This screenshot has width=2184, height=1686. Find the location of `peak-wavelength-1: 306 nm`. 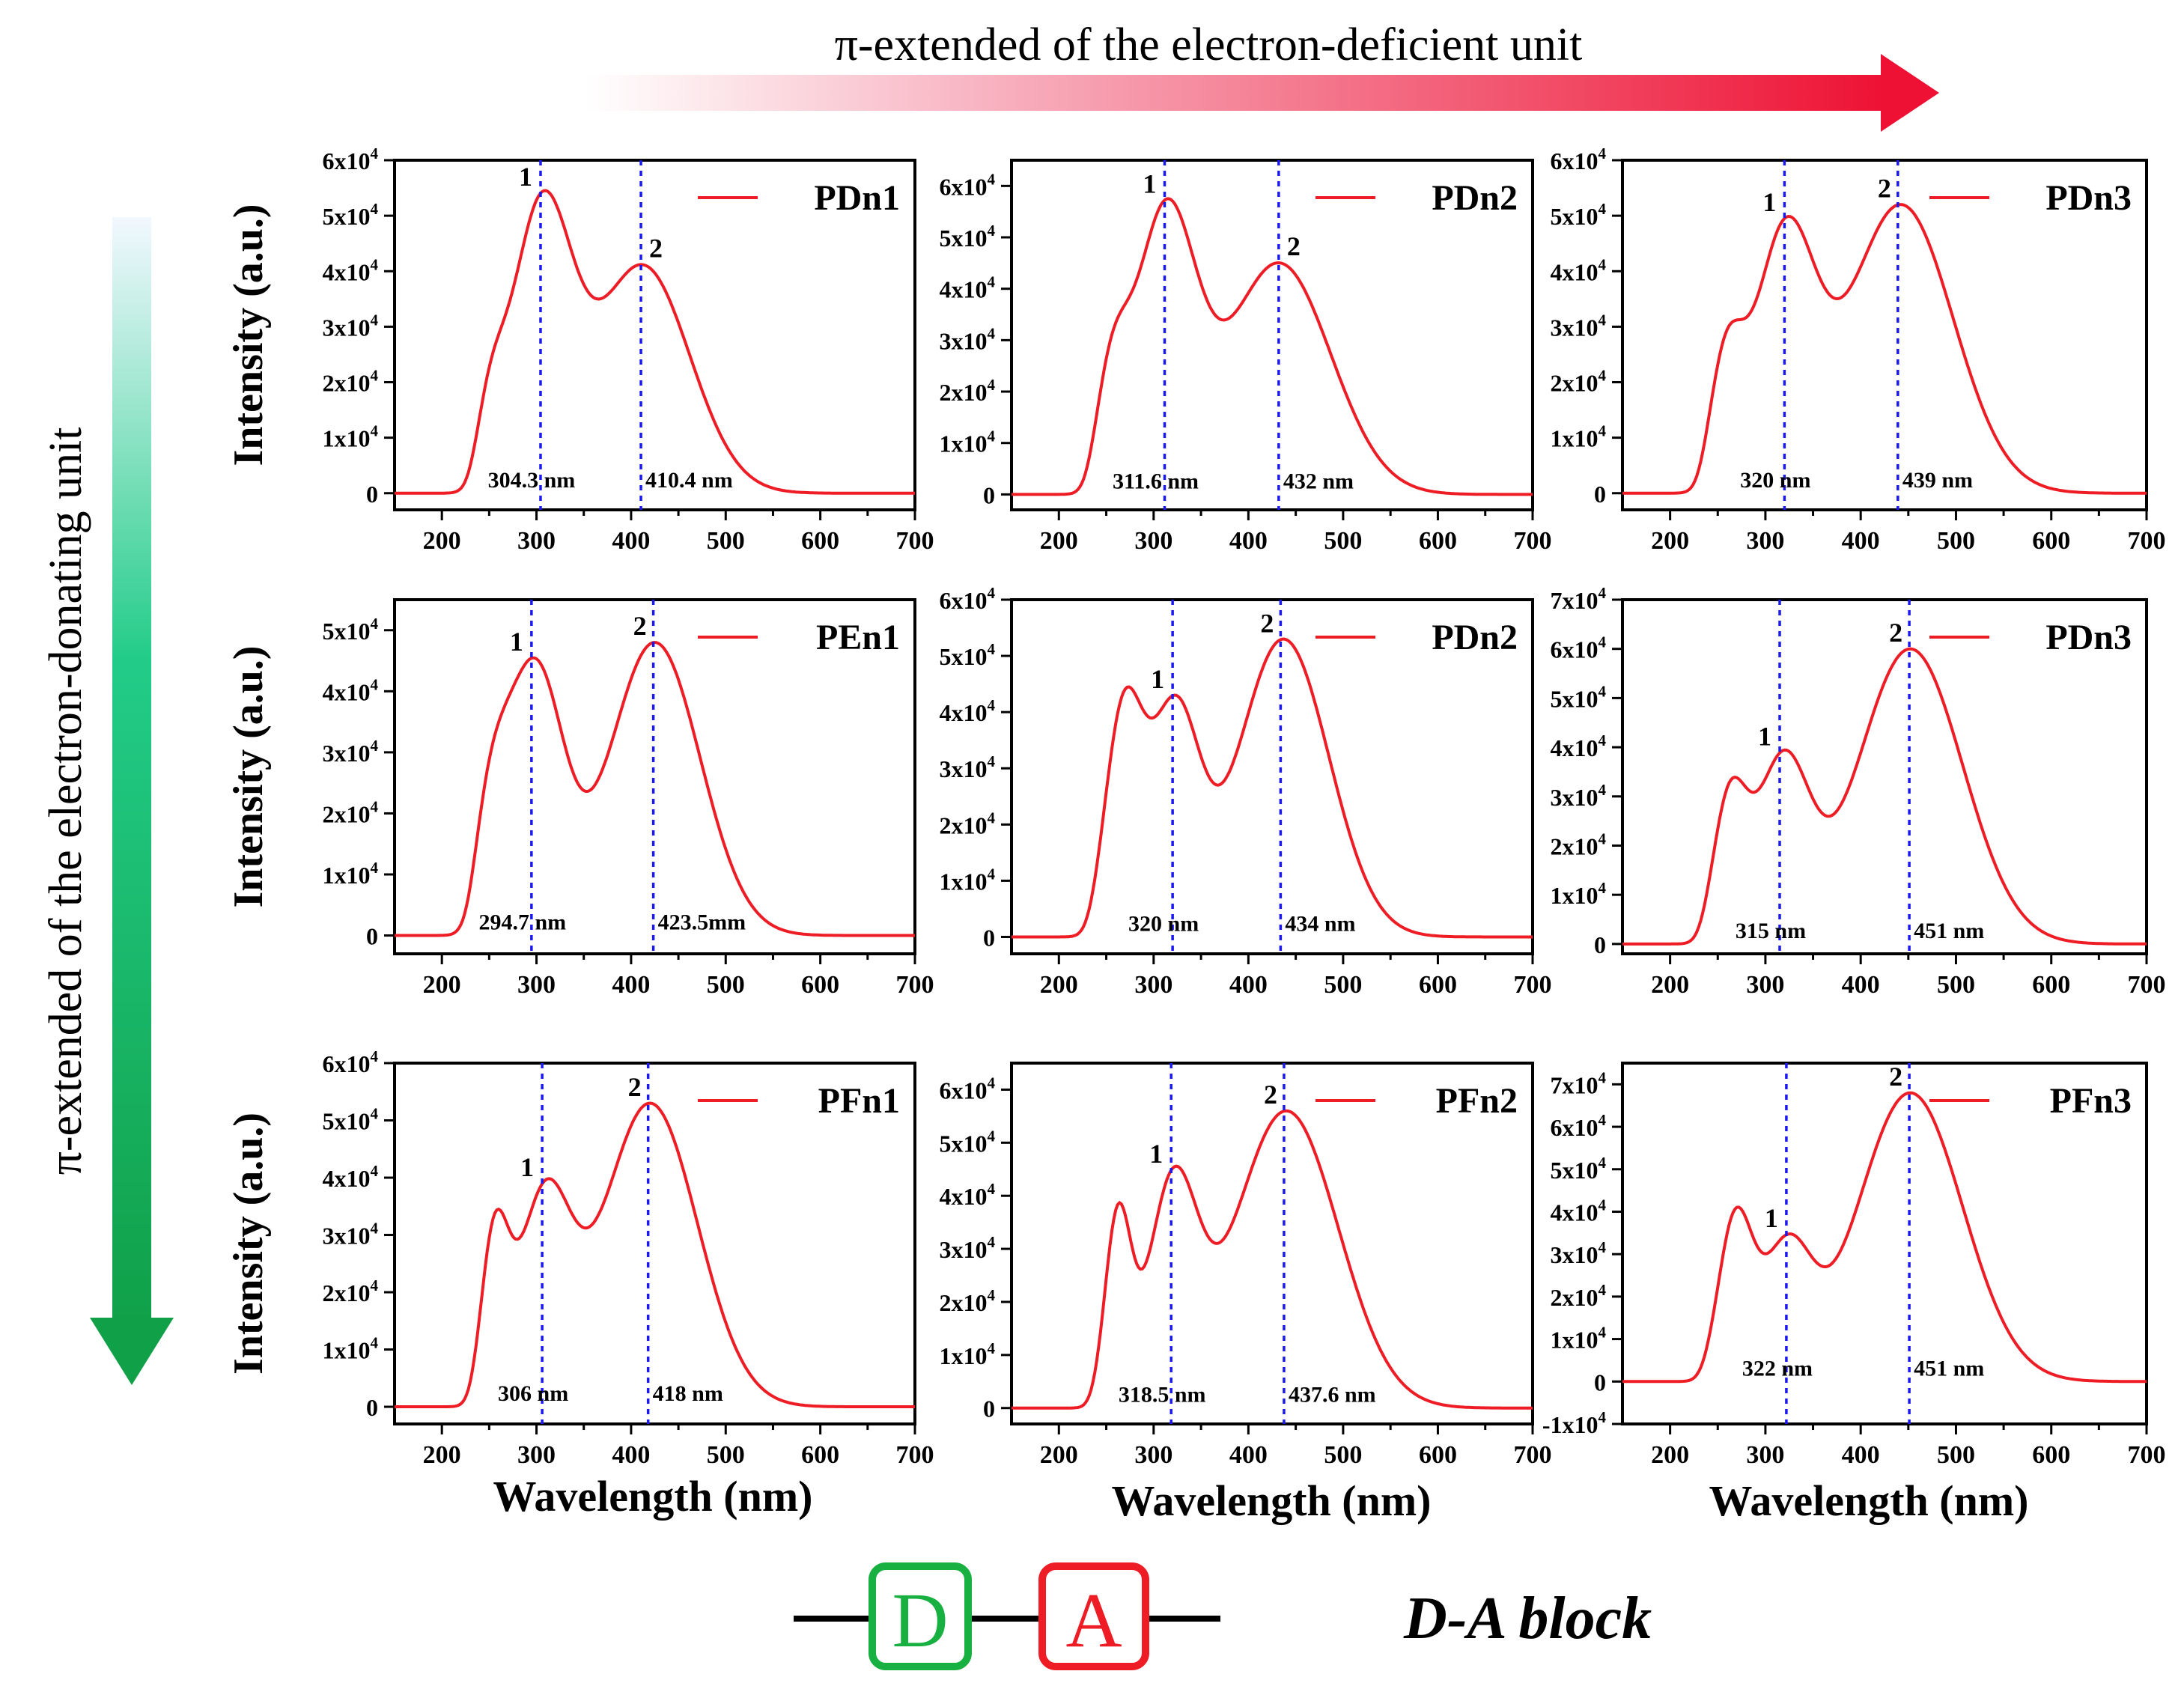

peak-wavelength-1: 306 nm is located at coordinates (533, 1393).